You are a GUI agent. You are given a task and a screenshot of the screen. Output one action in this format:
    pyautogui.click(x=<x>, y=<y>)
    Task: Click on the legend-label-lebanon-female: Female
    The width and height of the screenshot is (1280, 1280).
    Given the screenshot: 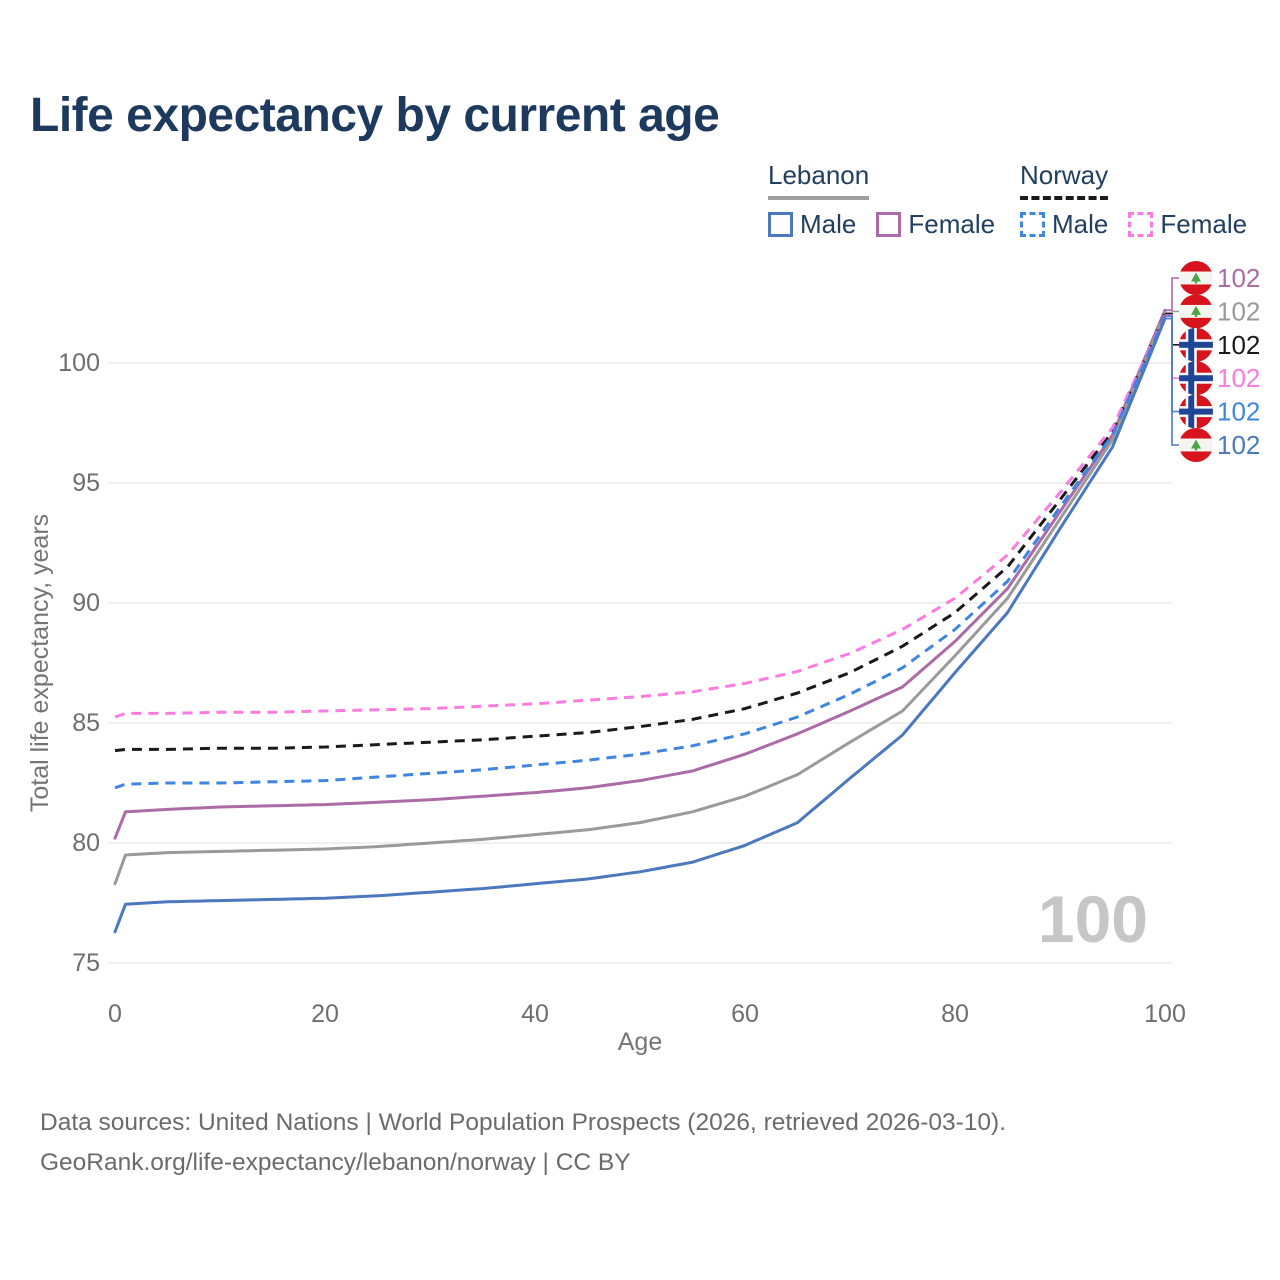 What is the action you would take?
    pyautogui.click(x=952, y=224)
    